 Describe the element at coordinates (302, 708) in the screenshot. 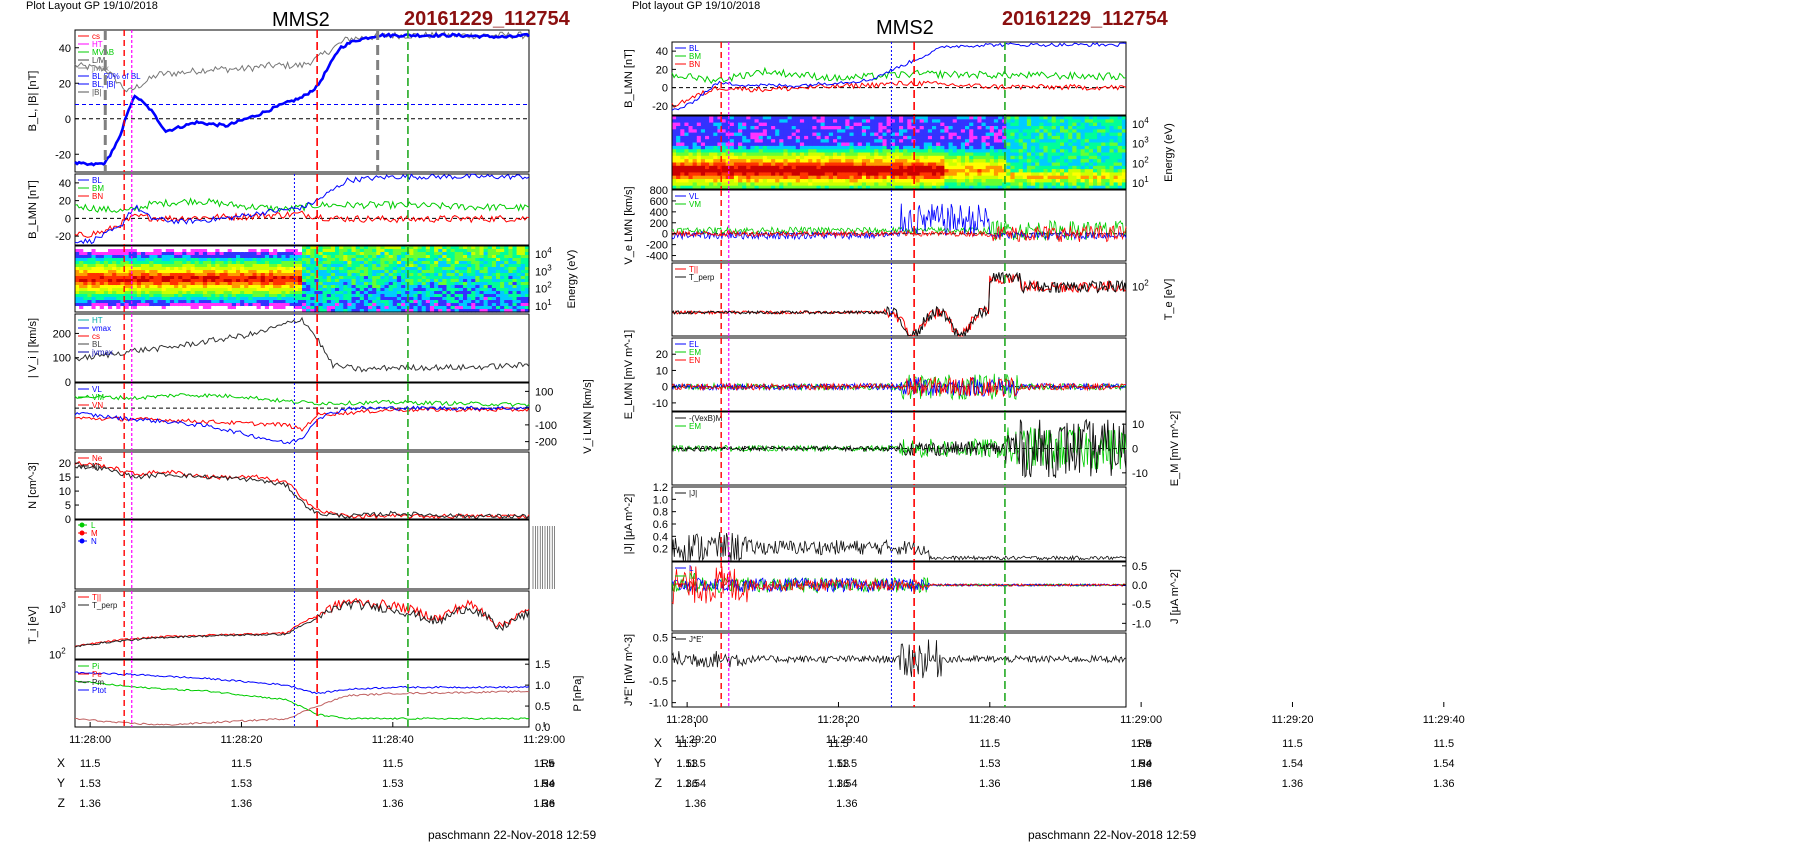

I see `series-Pm-line` at that location.